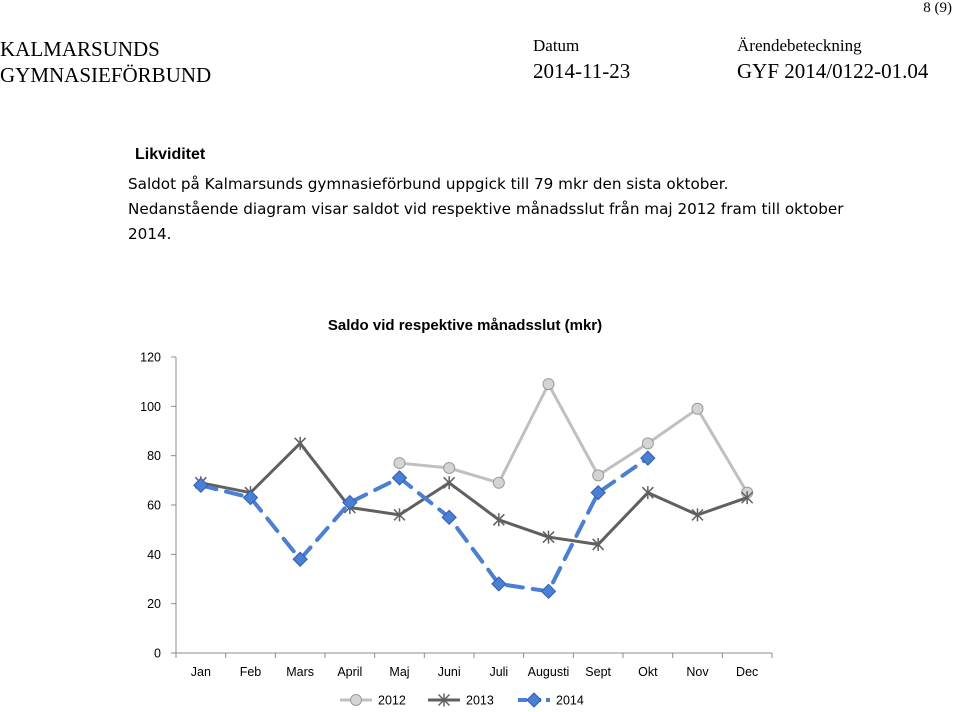  What do you see at coordinates (582, 71) in the screenshot?
I see `date-value: 2014-11-23` at bounding box center [582, 71].